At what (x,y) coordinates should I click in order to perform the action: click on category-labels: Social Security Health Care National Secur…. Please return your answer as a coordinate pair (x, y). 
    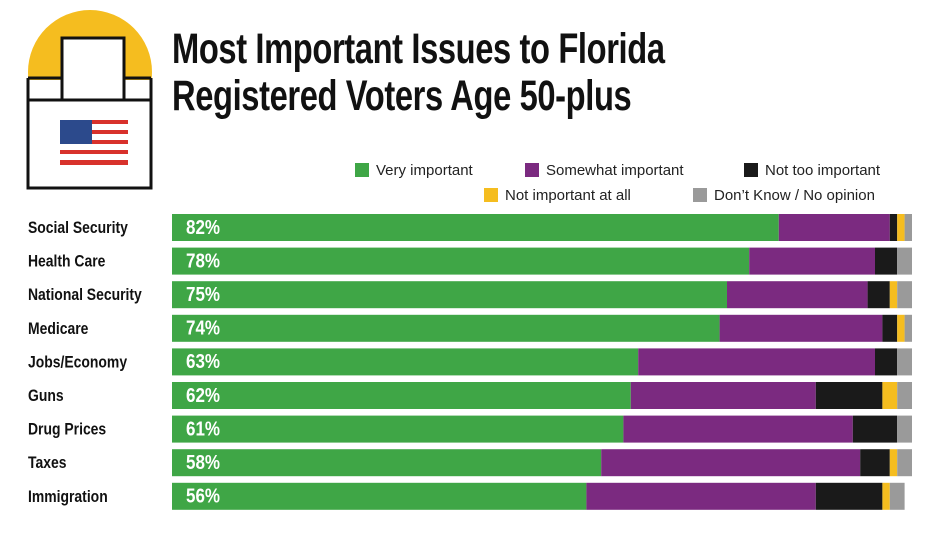
    Looking at the image, I should click on (85, 362).